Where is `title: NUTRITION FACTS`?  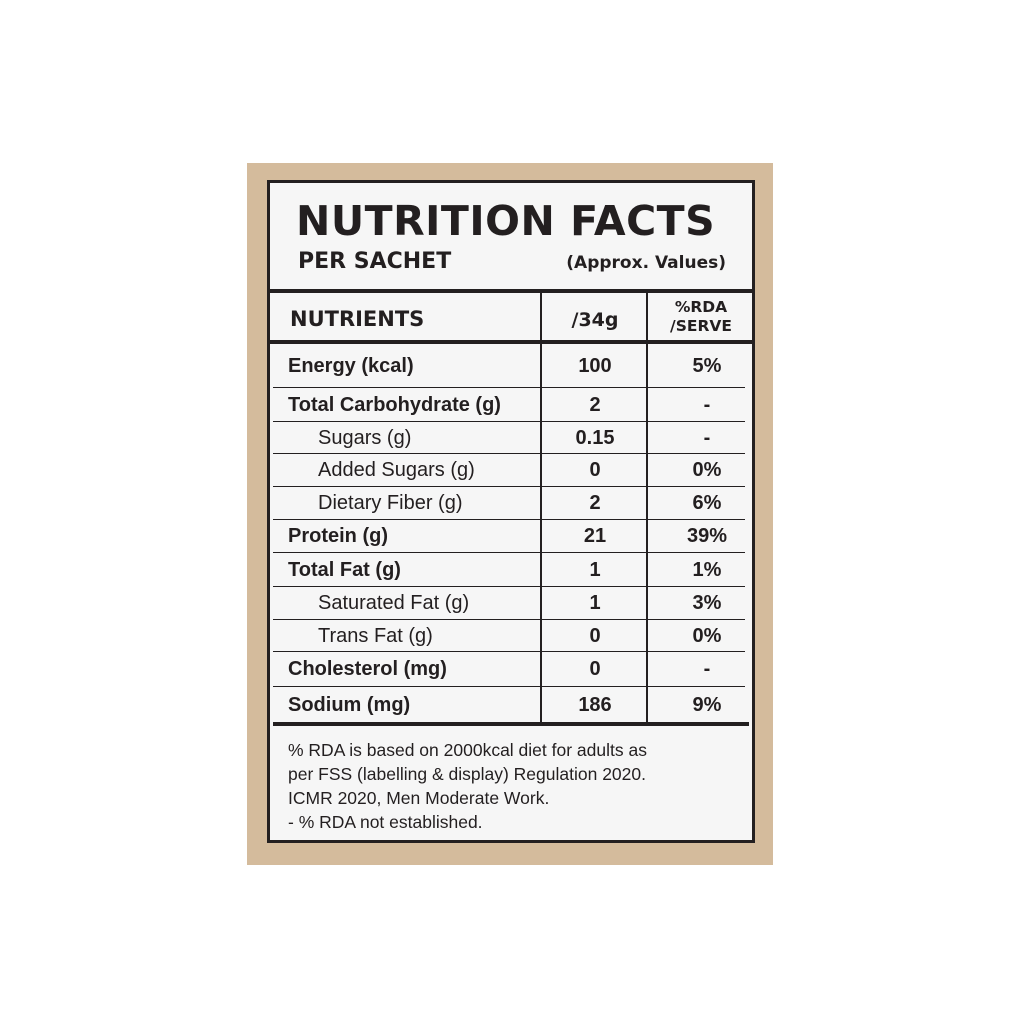 title: NUTRITION FACTS is located at coordinates (506, 221).